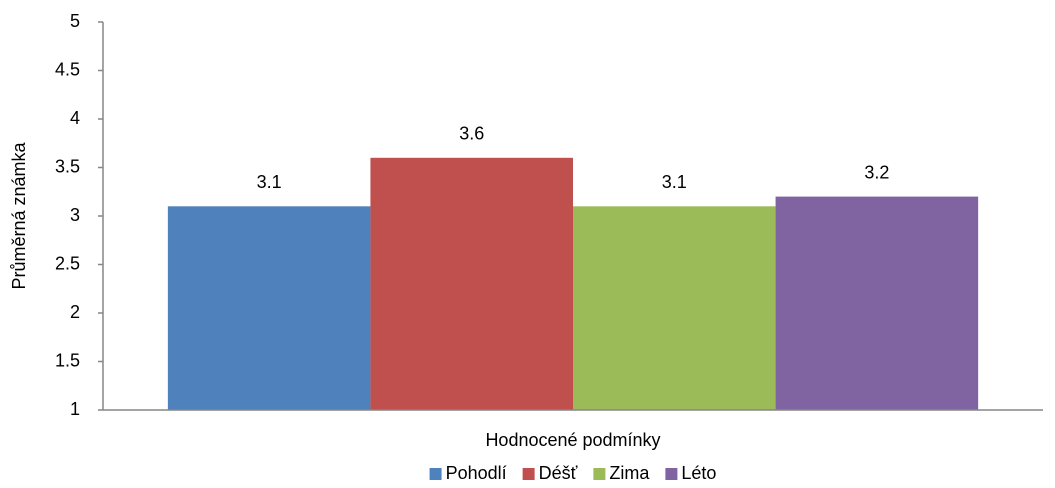 This screenshot has width=1055, height=488. I want to click on y-tick-label: 5, so click(75, 21).